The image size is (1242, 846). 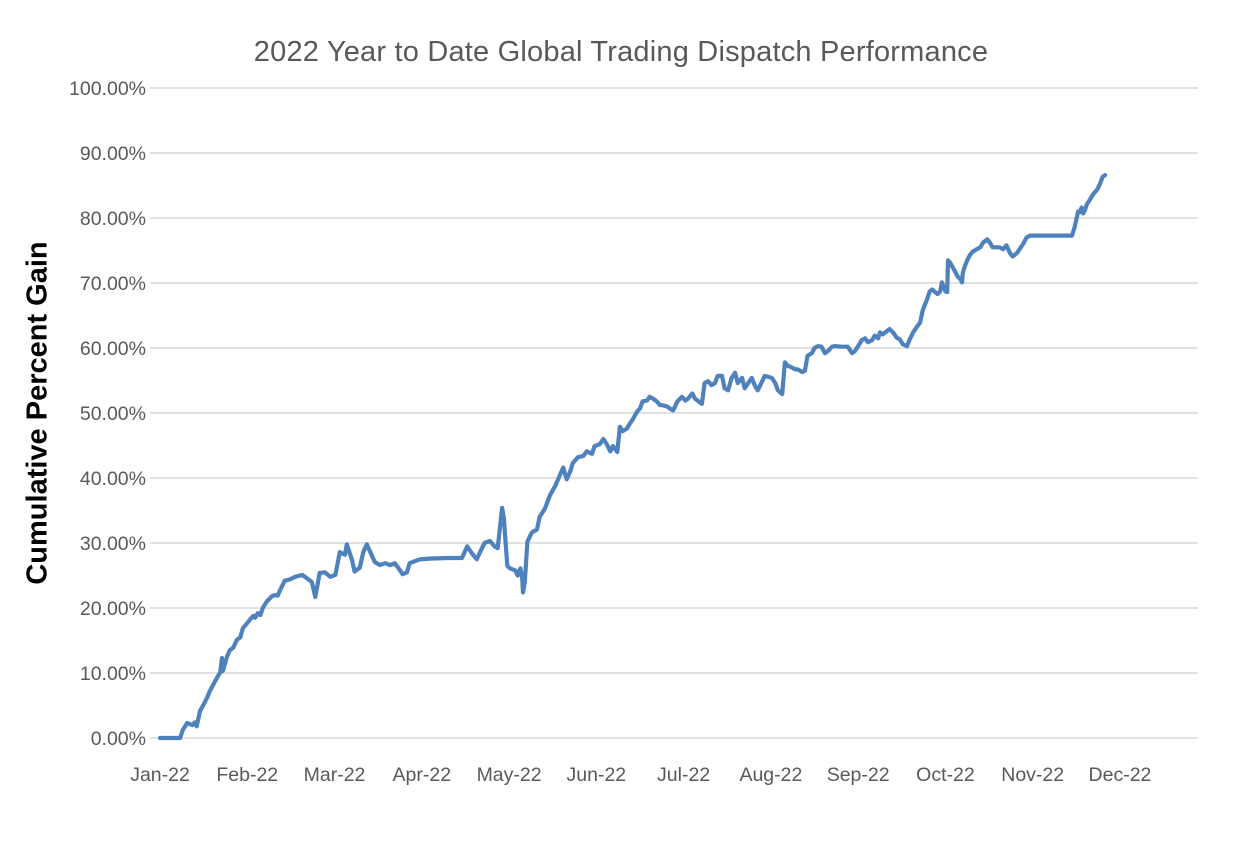 What do you see at coordinates (113, 544) in the screenshot?
I see `y-tick-label: 30.00%` at bounding box center [113, 544].